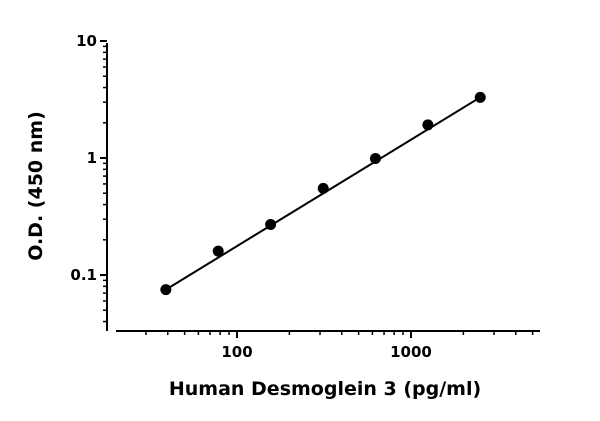  What do you see at coordinates (411, 352) in the screenshot?
I see `x-tick-label: 1000` at bounding box center [411, 352].